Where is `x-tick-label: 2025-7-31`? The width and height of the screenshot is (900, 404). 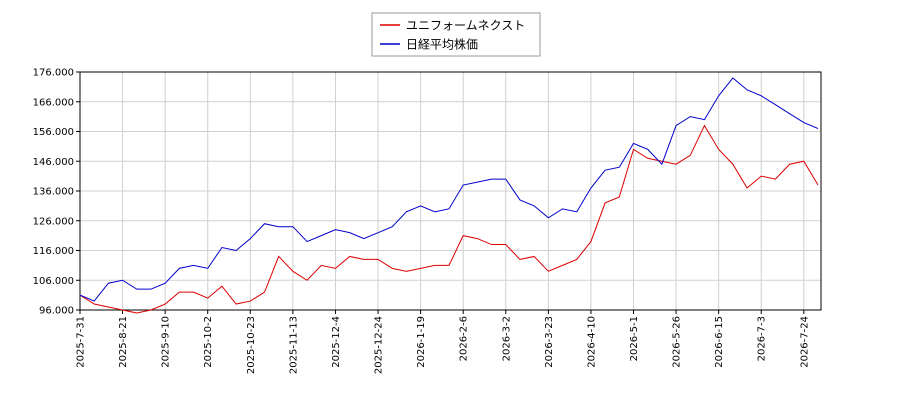
x-tick-label: 2025-7-31 is located at coordinates (81, 342).